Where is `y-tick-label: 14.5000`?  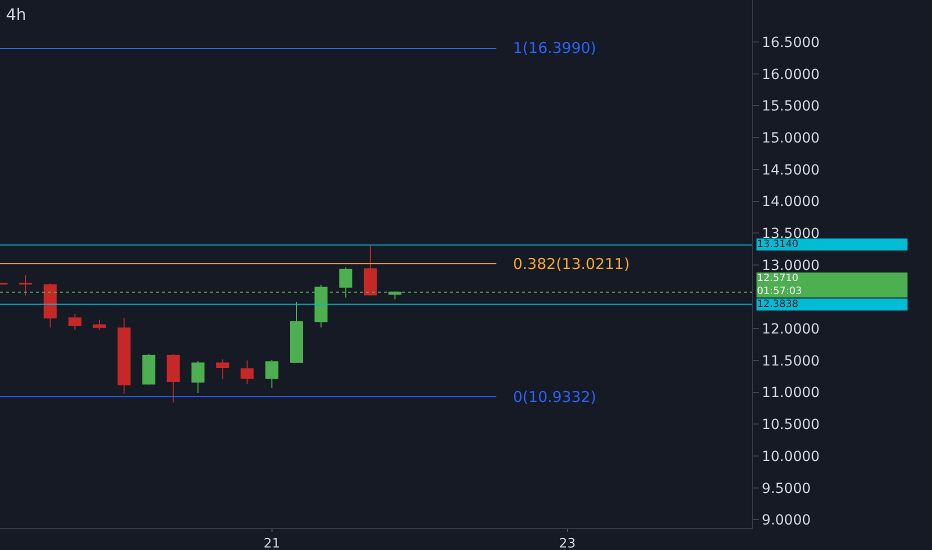
y-tick-label: 14.5000 is located at coordinates (791, 170).